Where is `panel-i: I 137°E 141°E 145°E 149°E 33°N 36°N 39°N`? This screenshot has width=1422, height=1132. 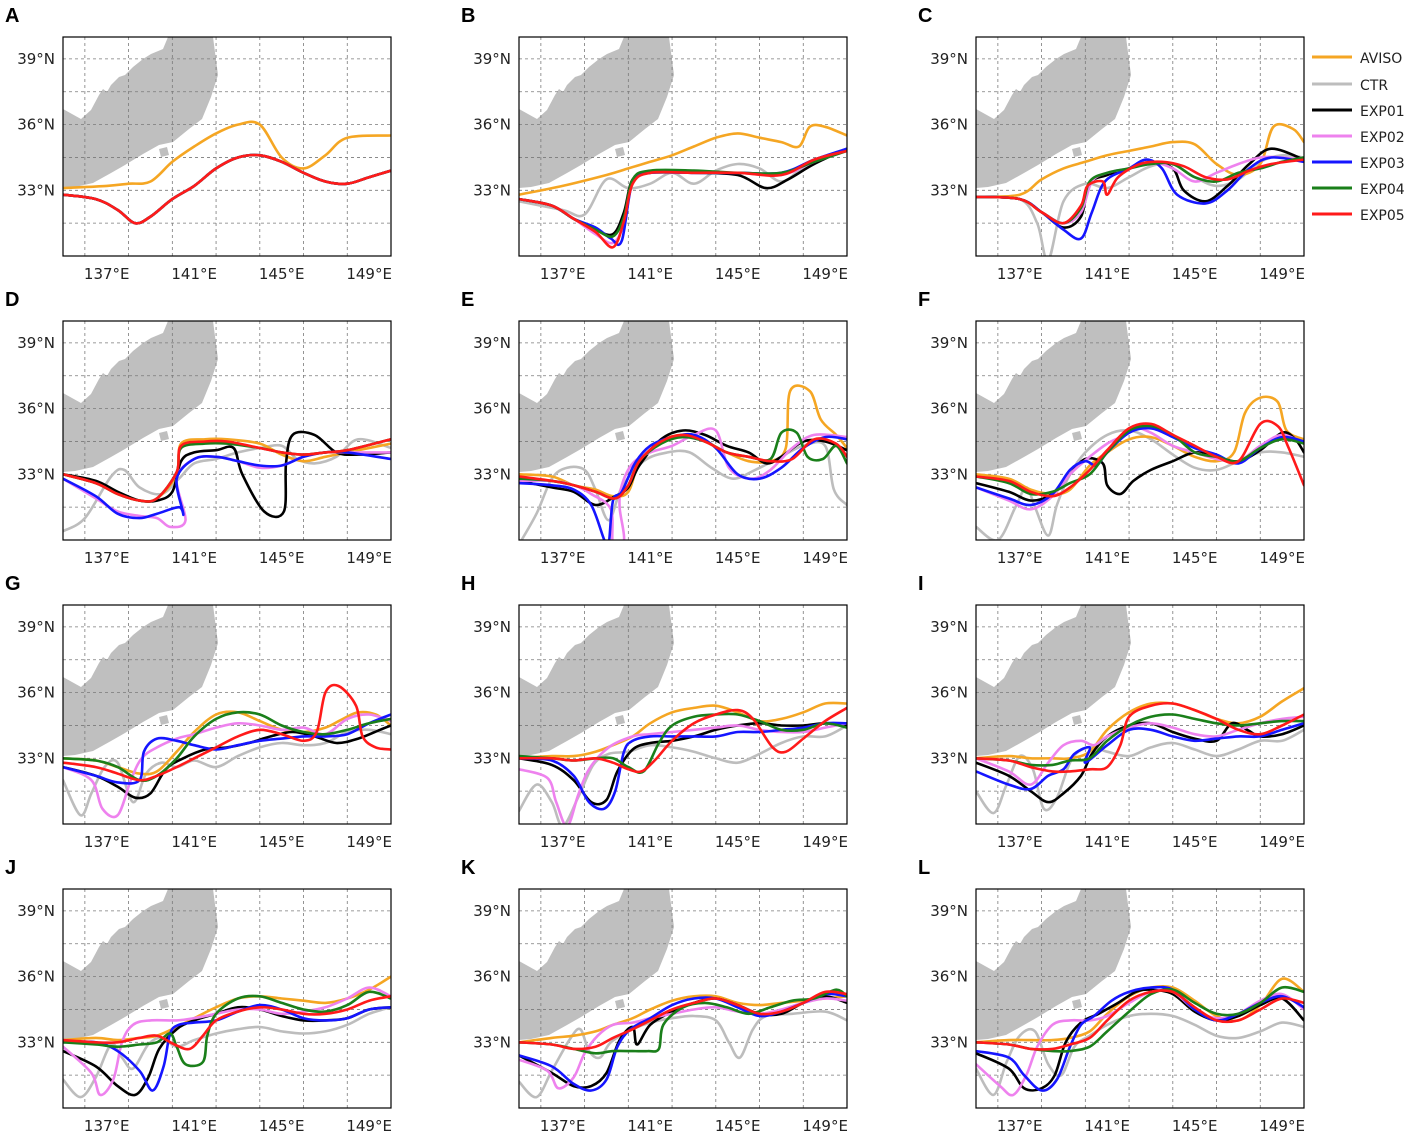
panel-i: I 137°E 141°E 145°E 149°E 33°N 36°N 39°N is located at coordinates (1111, 712).